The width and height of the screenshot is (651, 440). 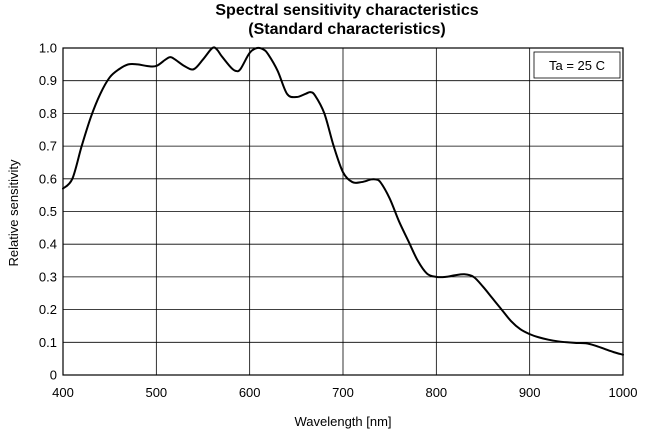 I want to click on y-axis-label: Relative sensitivity, so click(x=13, y=212).